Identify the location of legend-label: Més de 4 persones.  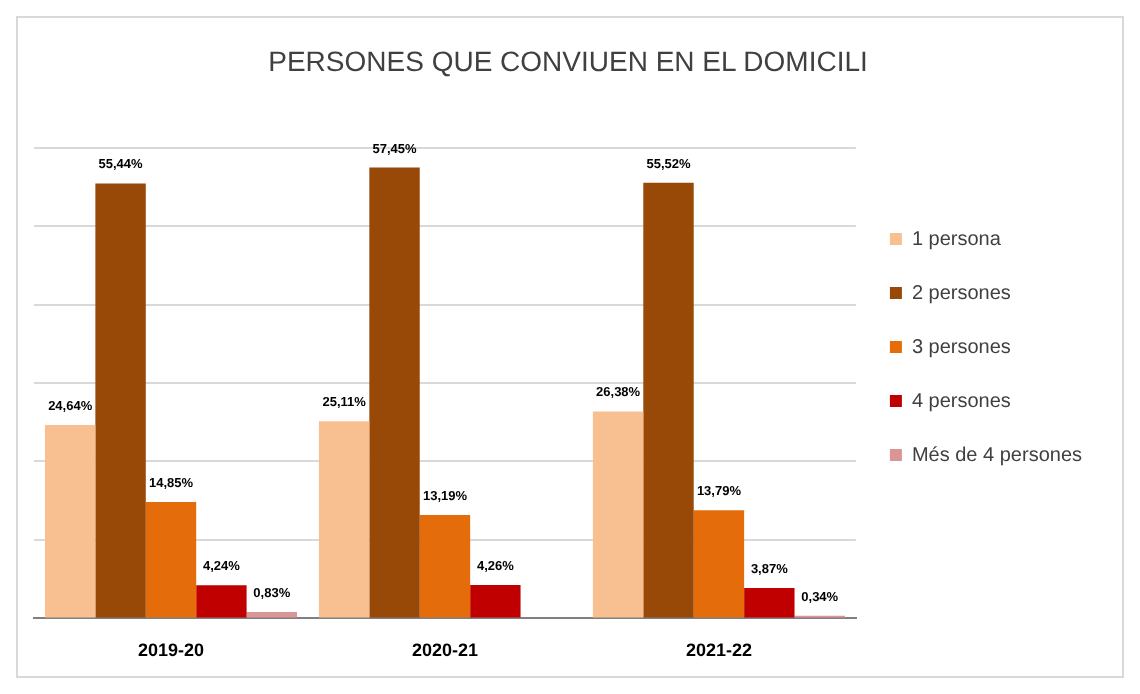
(997, 455).